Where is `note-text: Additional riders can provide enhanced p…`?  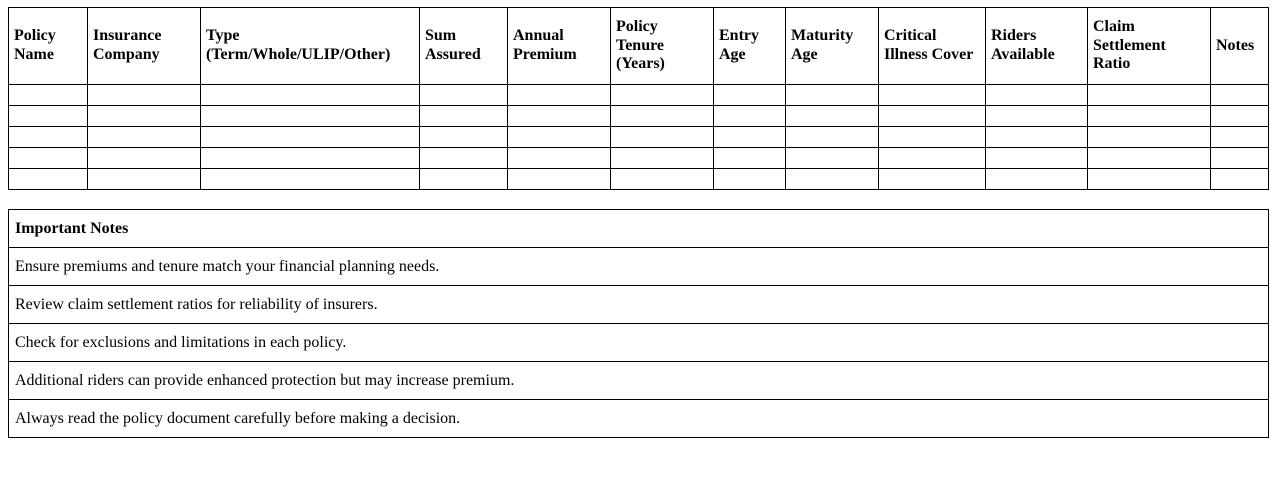 note-text: Additional riders can provide enhanced p… is located at coordinates (638, 380).